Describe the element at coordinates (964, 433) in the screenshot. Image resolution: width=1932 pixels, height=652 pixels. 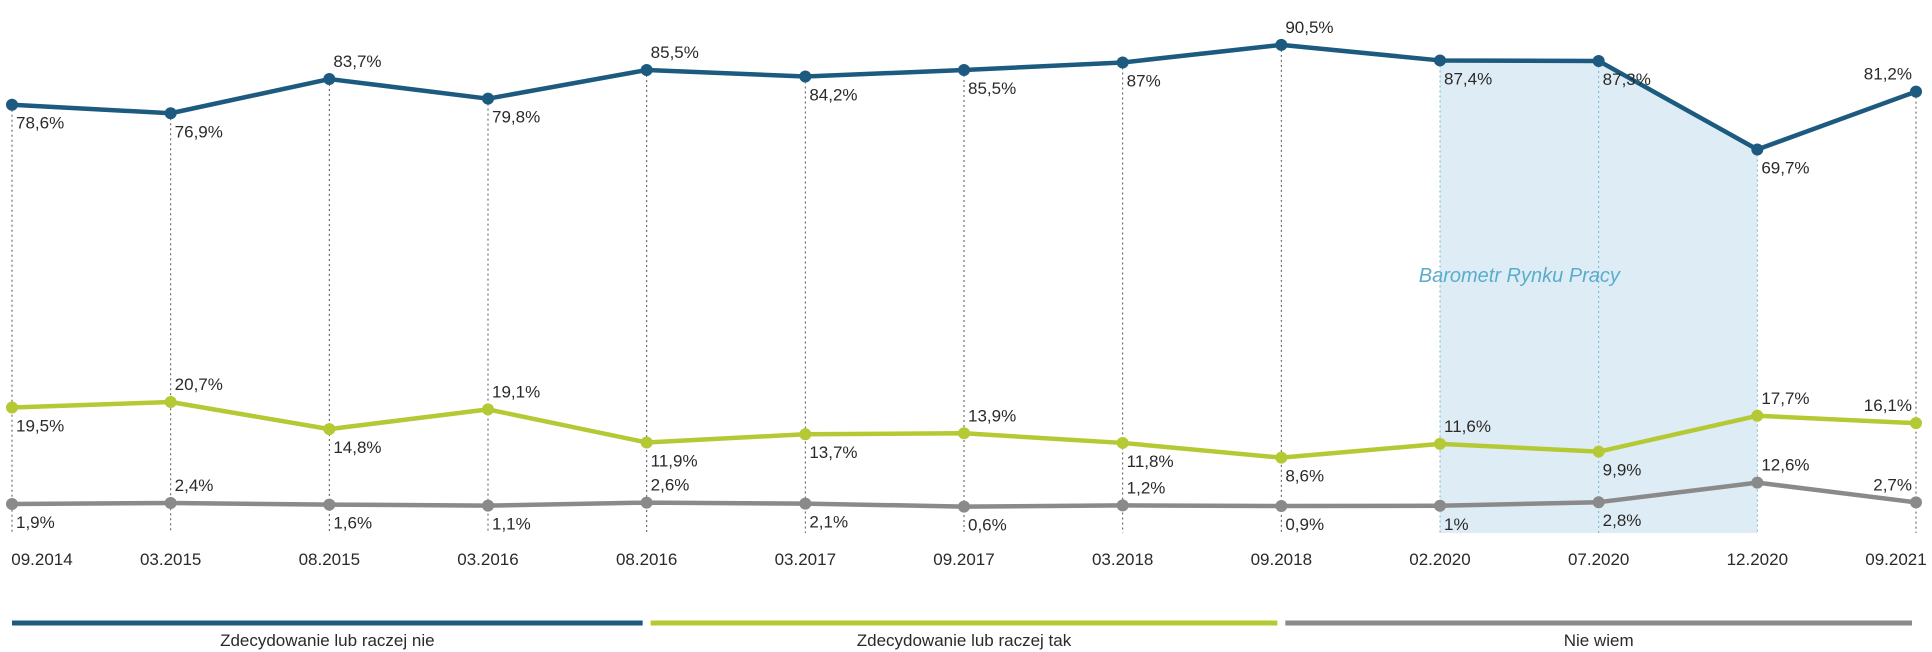
I see `data-point-s1-09.2017` at that location.